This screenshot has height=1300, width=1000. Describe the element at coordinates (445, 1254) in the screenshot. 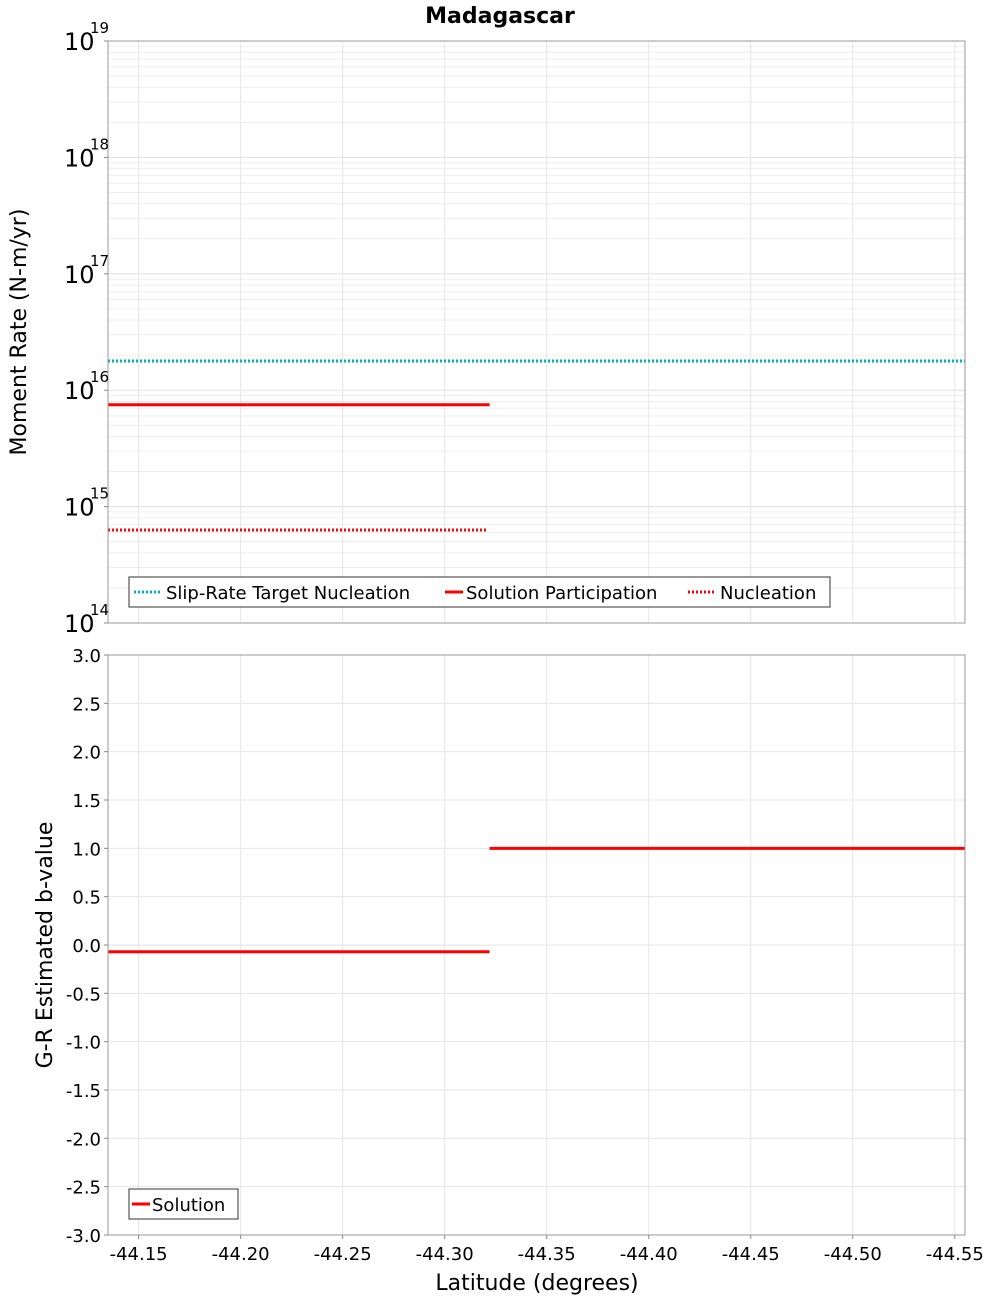

I see `x-tick-label: -44.30` at that location.